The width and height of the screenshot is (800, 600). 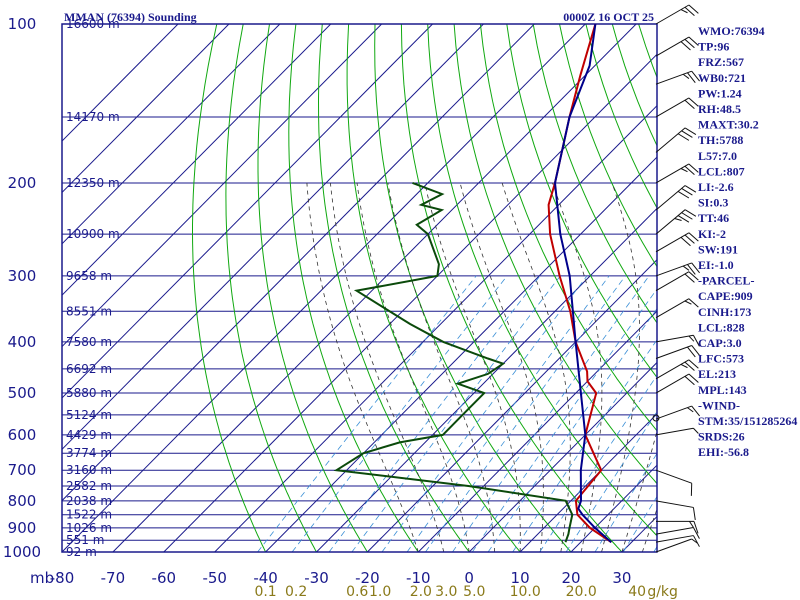 What do you see at coordinates (676, 278) in the screenshot?
I see `wind-barb-column` at bounding box center [676, 278].